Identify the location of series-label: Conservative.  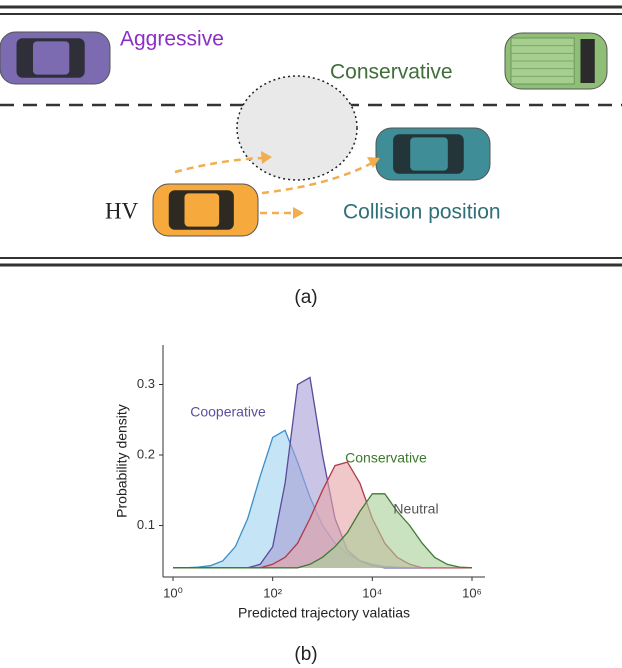
(386, 458).